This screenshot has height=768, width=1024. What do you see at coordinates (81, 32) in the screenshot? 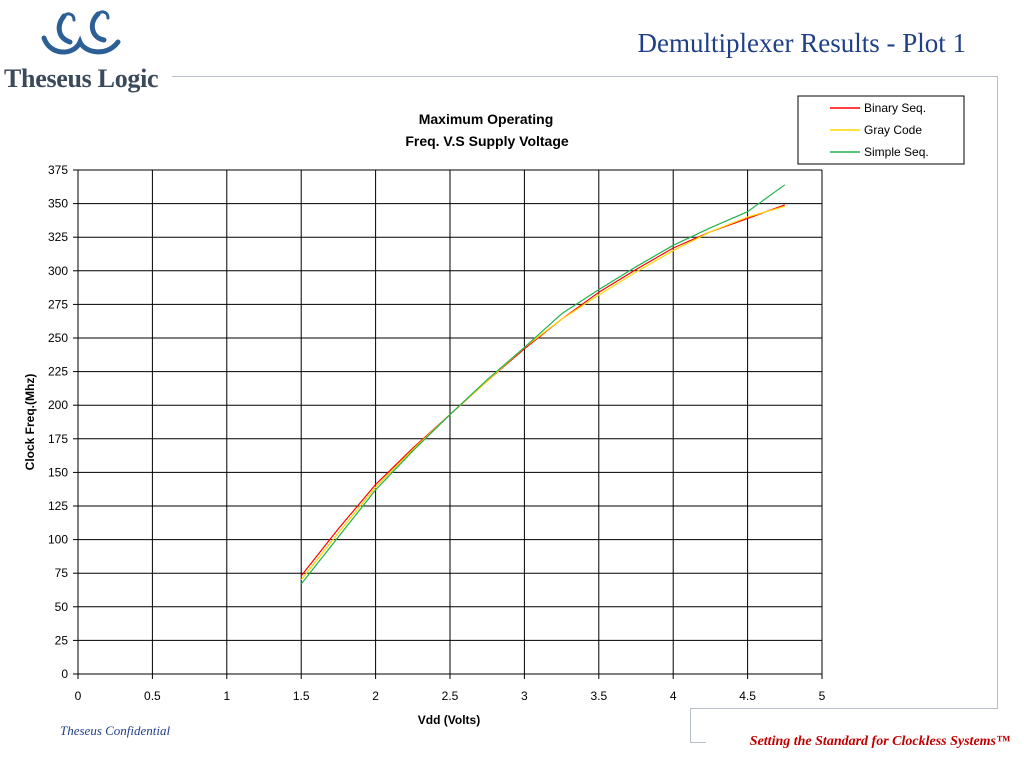
I see `logo-bird-icon` at bounding box center [81, 32].